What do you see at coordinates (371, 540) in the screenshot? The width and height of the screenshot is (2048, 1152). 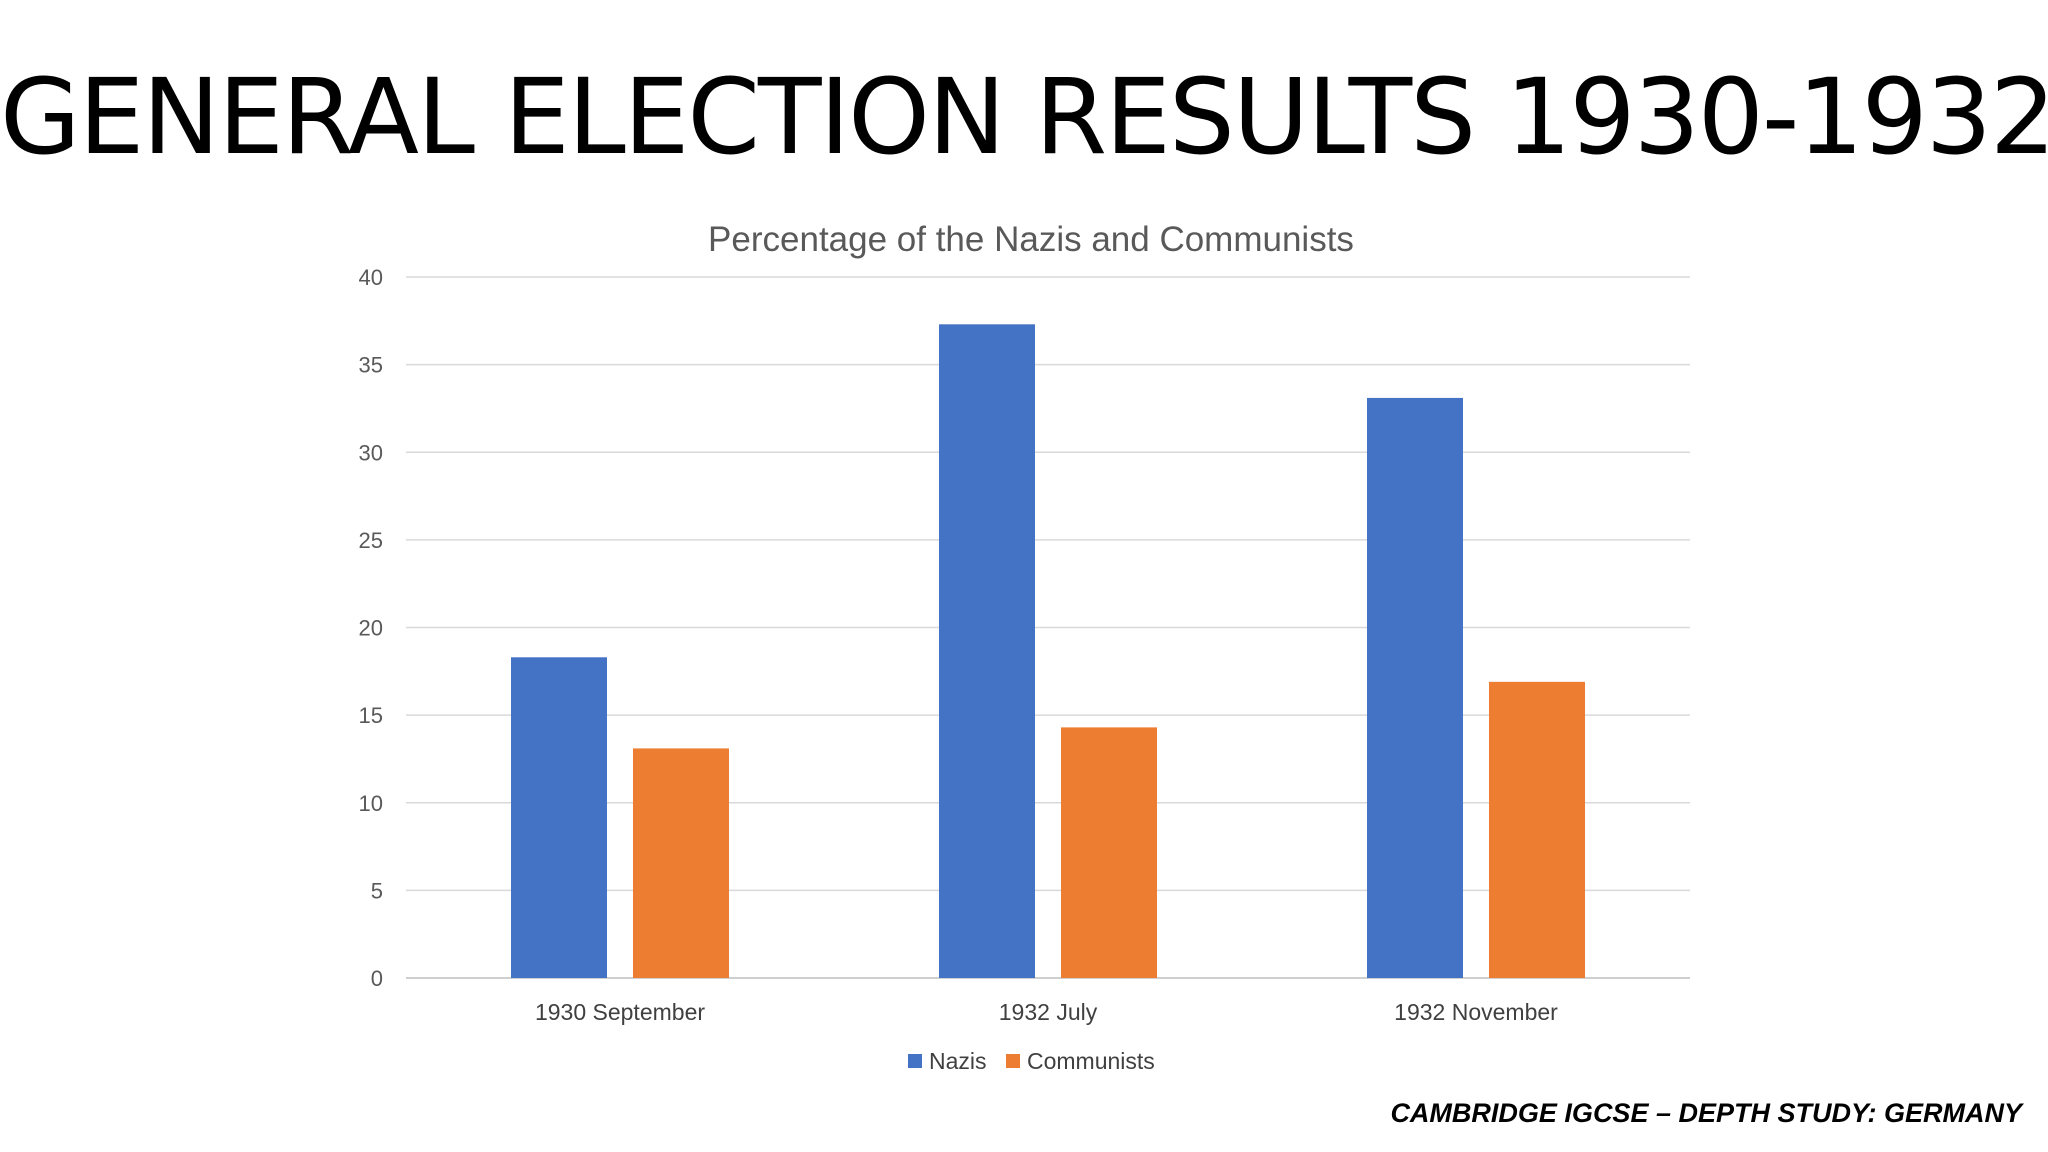 I see `y-tick-label: 25` at bounding box center [371, 540].